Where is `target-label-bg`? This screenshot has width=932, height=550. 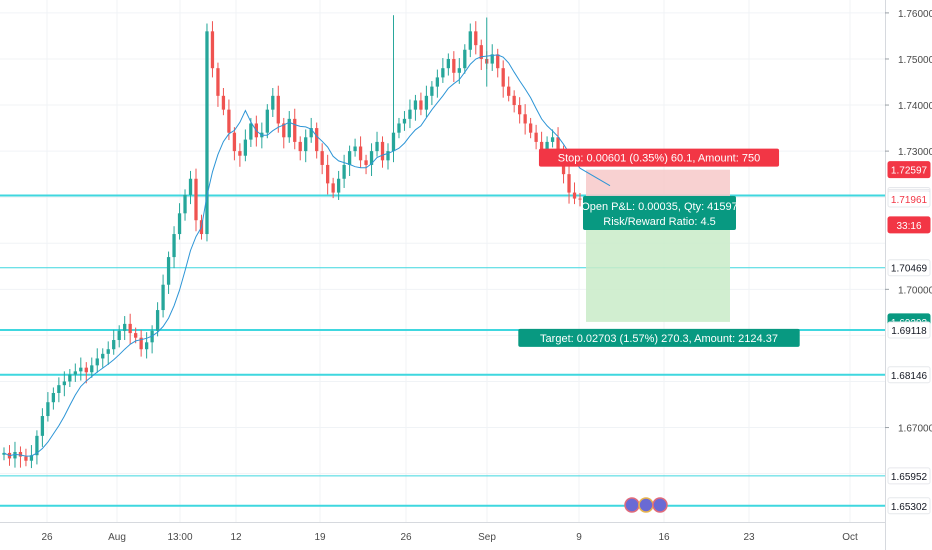
target-label-bg is located at coordinates (659, 337).